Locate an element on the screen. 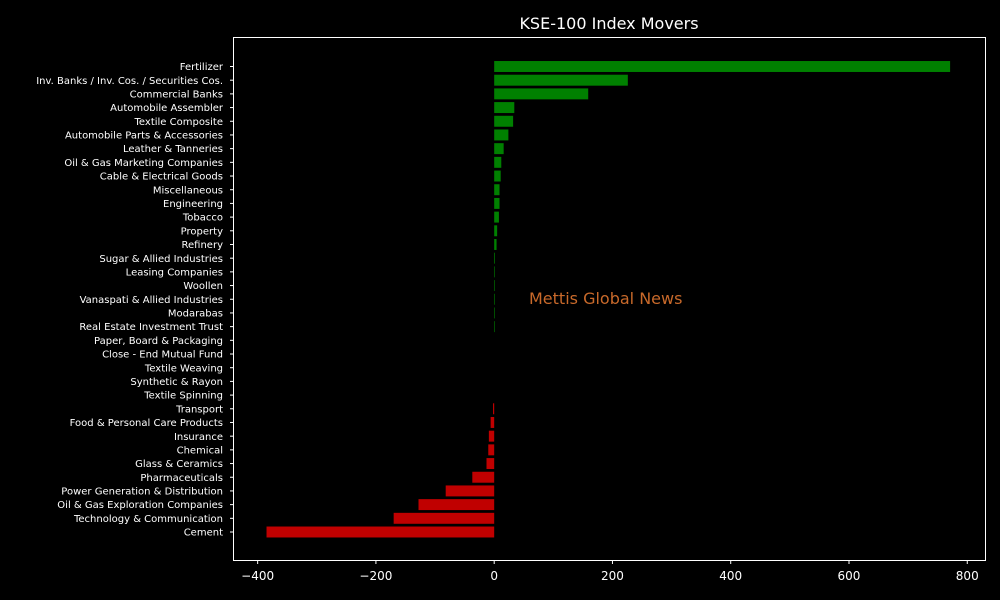 This screenshot has width=1000, height=600. y-tick-label: Insurance is located at coordinates (198, 437).